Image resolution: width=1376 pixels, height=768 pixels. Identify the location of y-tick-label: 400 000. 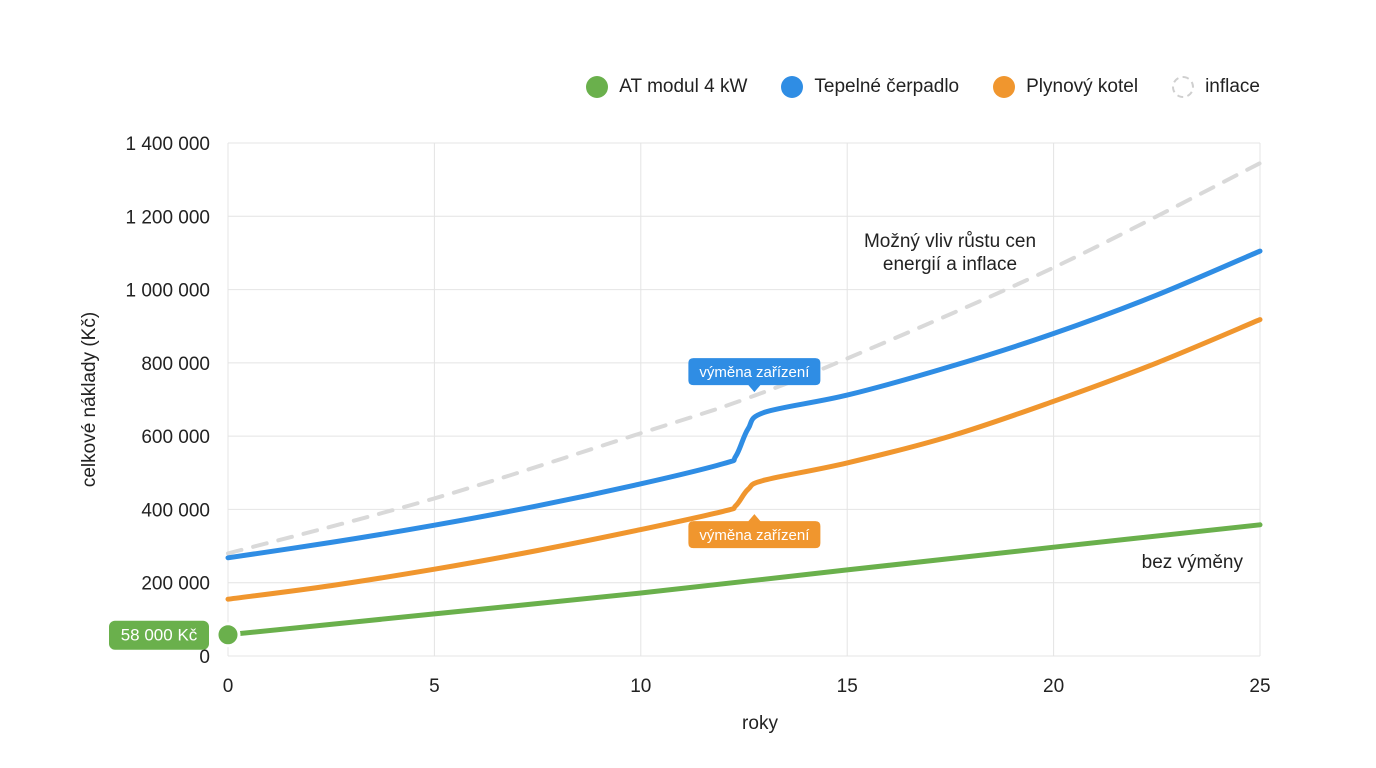
(175, 510).